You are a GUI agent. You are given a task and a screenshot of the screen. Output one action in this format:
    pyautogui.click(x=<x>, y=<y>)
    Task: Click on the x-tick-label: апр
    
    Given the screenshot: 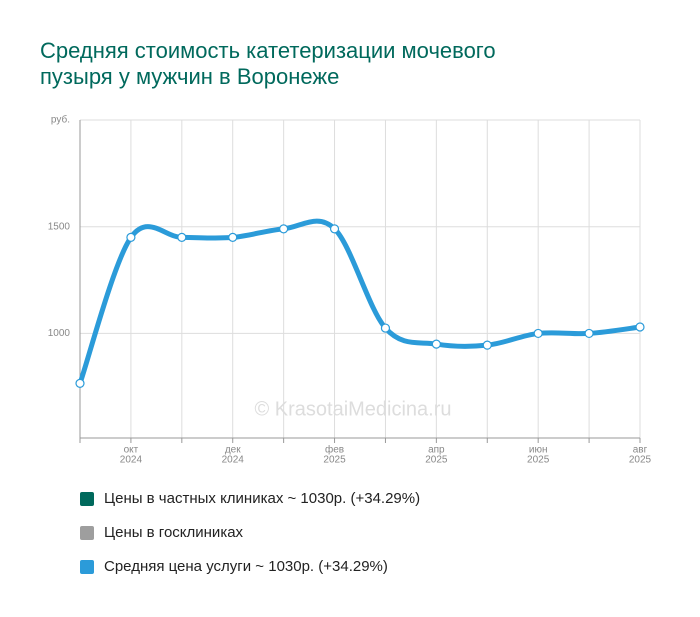 What is the action you would take?
    pyautogui.click(x=436, y=450)
    